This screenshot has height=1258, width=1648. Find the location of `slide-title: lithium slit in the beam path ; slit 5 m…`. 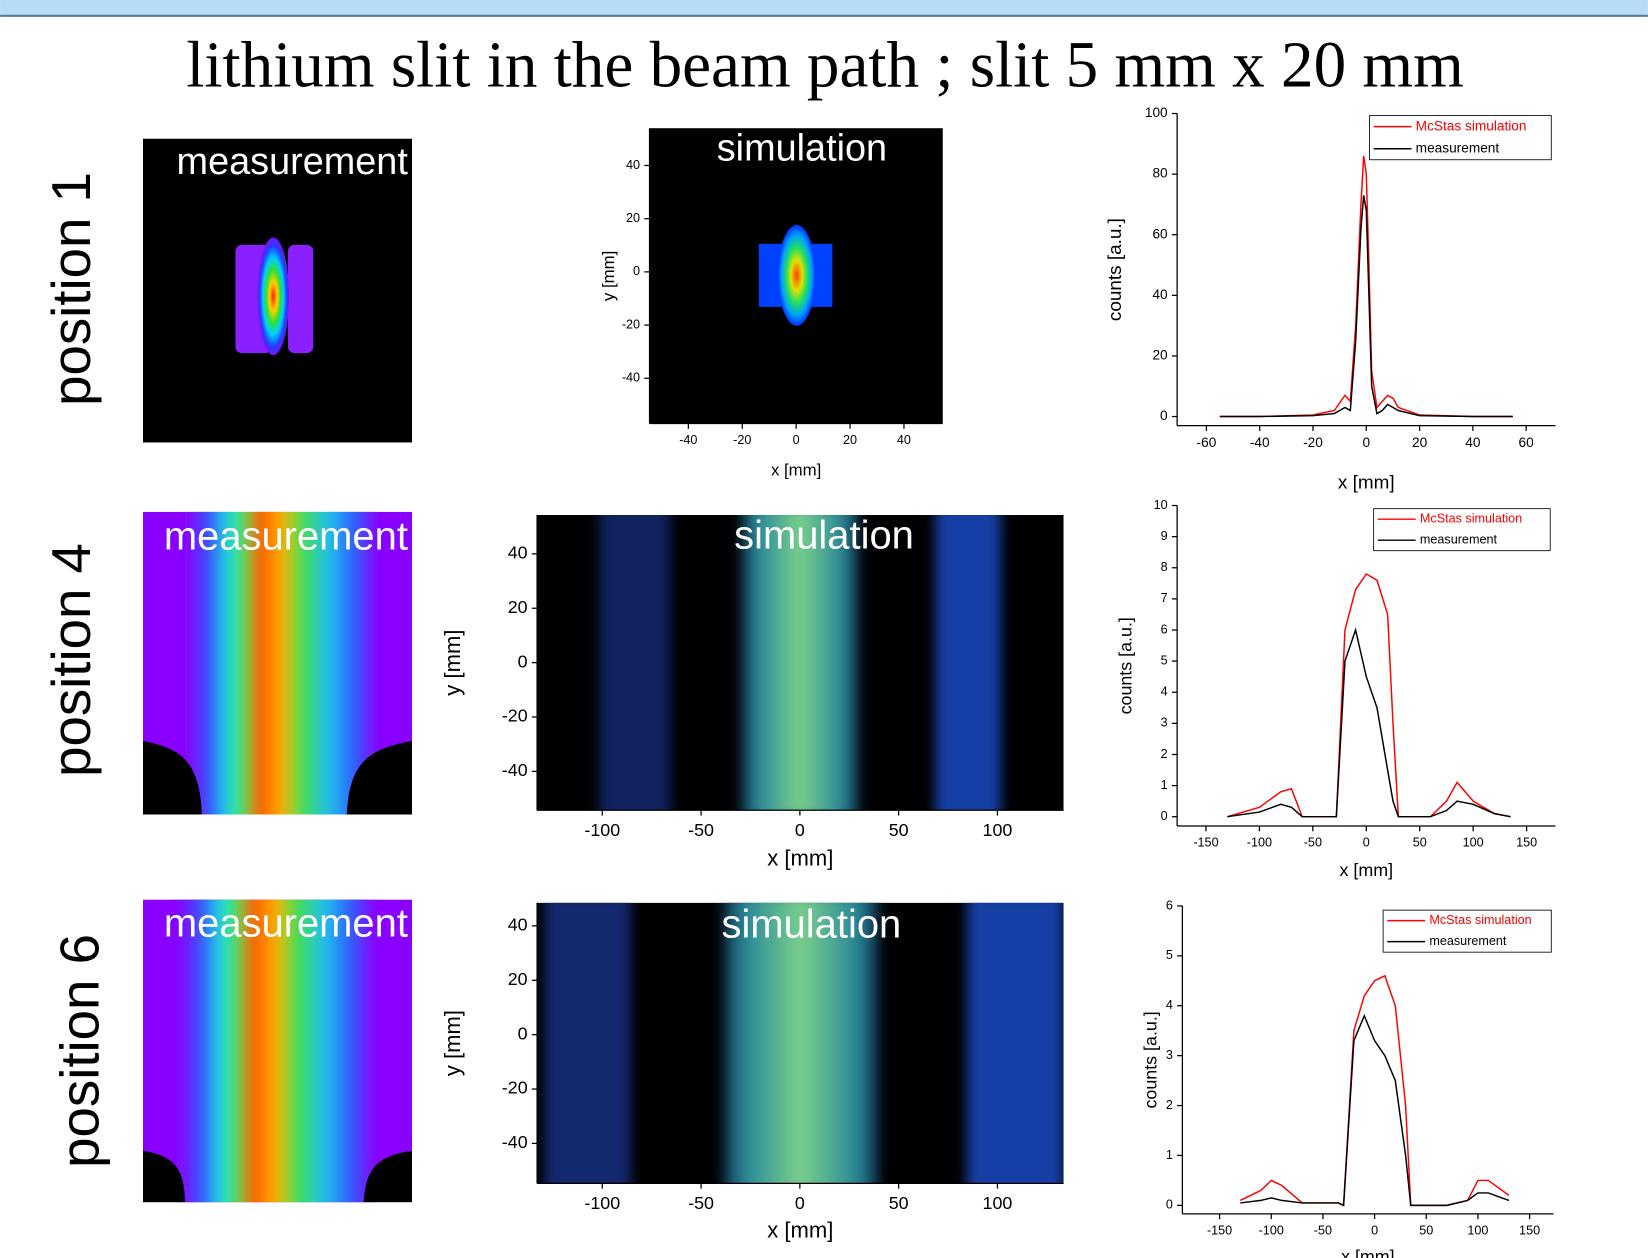

slide-title: lithium slit in the beam path ; slit 5 m… is located at coordinates (824, 65).